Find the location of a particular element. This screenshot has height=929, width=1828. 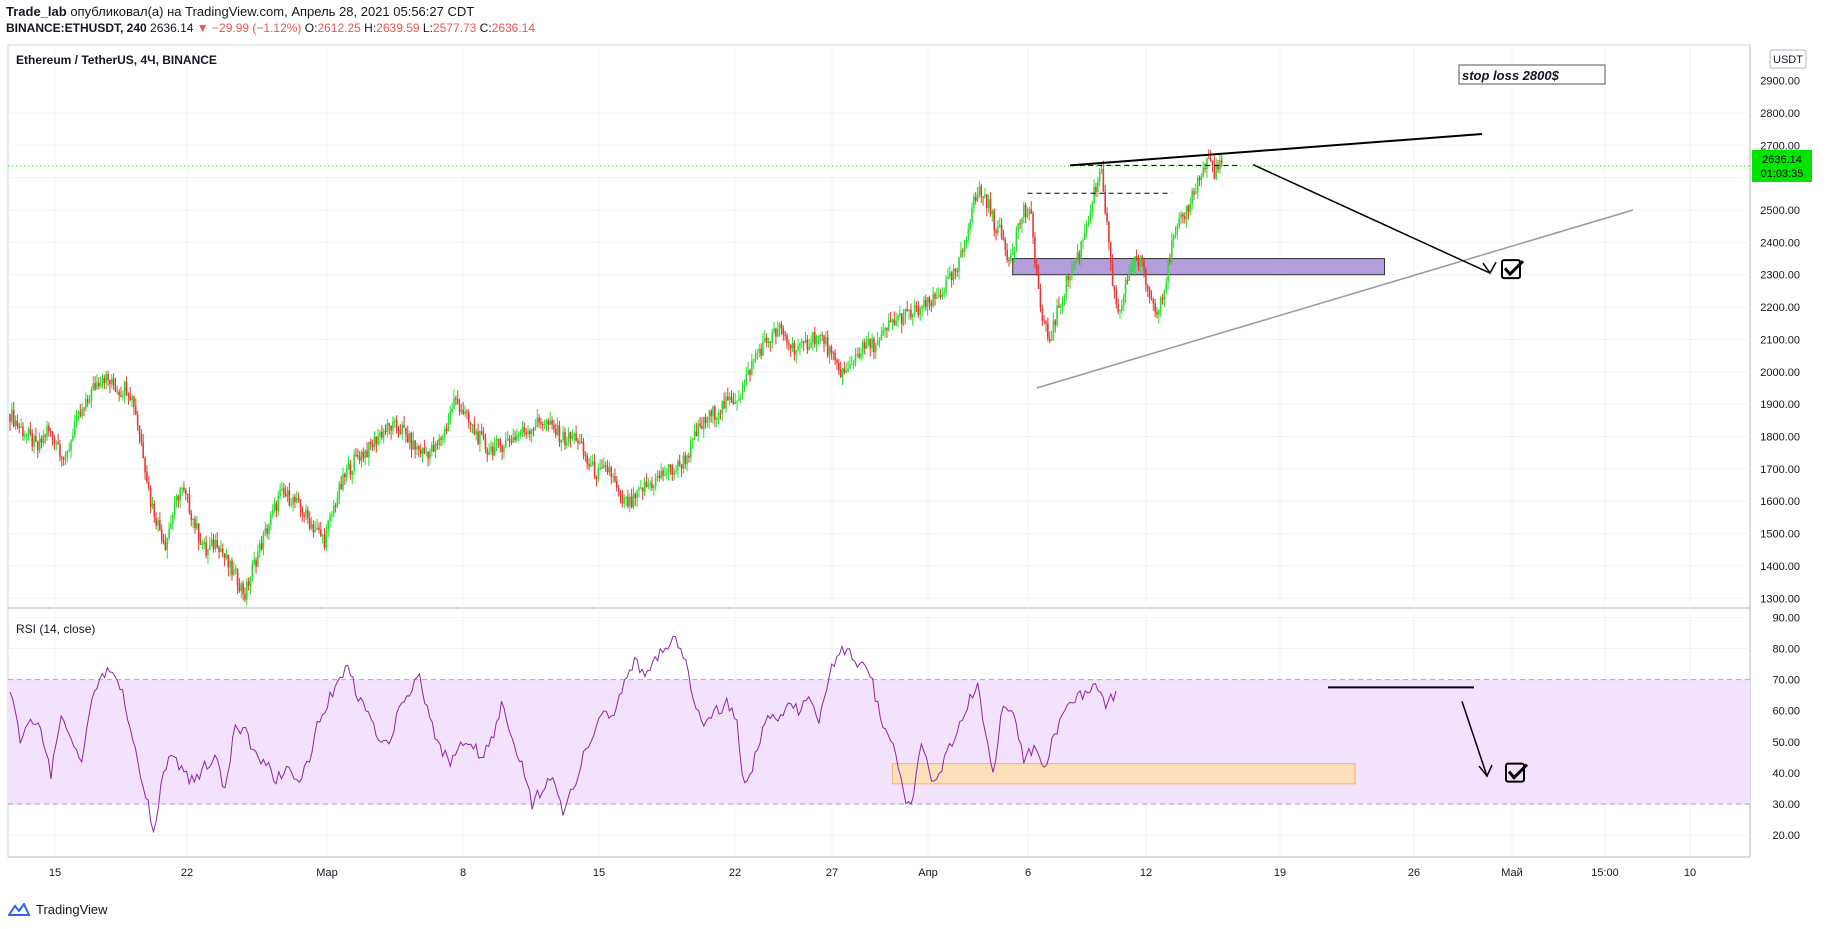

stop-loss-box is located at coordinates (1532, 74).